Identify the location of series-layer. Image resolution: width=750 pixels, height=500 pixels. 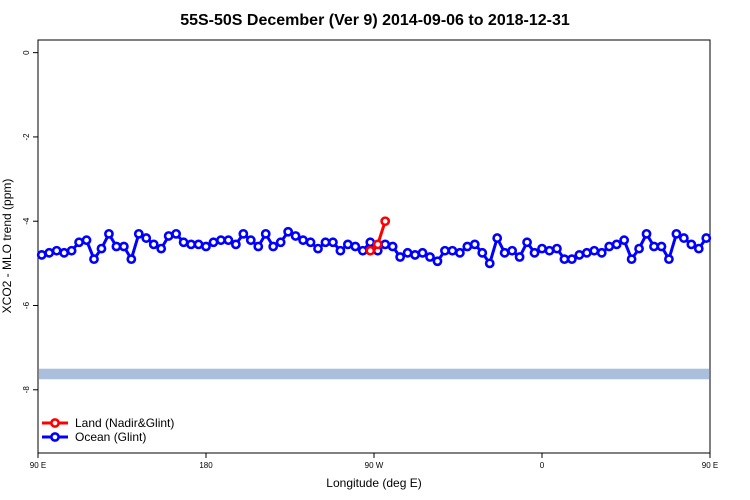
(374, 242).